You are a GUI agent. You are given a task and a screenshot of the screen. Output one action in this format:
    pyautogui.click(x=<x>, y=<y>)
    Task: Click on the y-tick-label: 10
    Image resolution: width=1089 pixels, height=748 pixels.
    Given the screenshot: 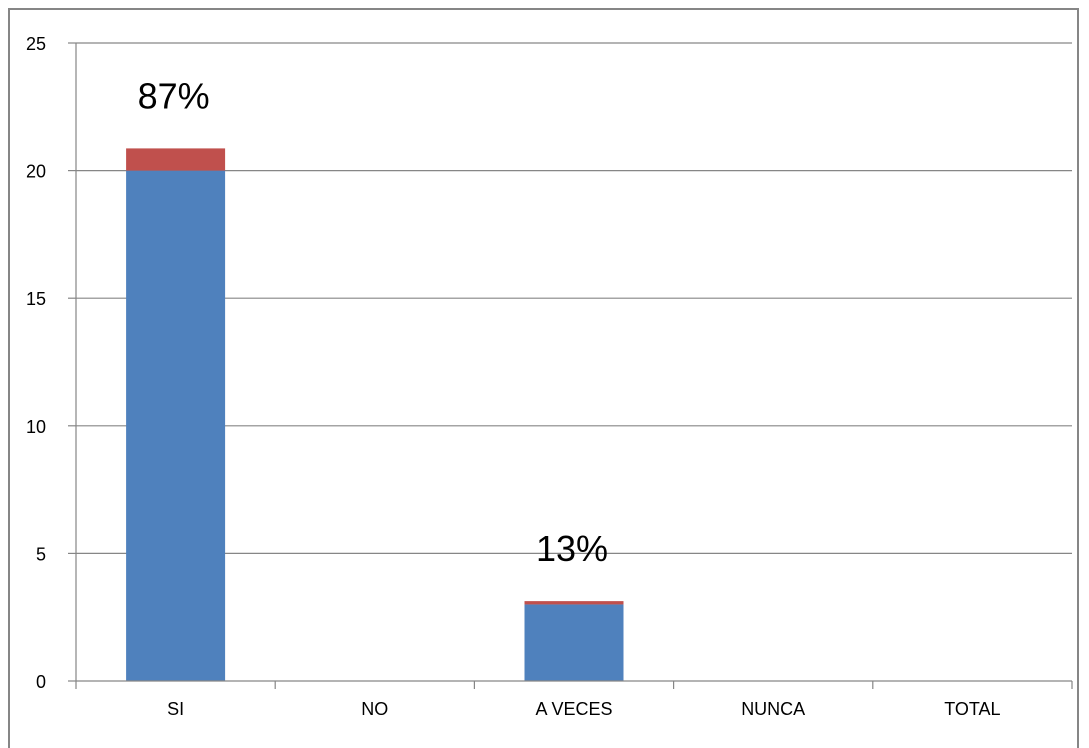 What is the action you would take?
    pyautogui.click(x=36, y=427)
    